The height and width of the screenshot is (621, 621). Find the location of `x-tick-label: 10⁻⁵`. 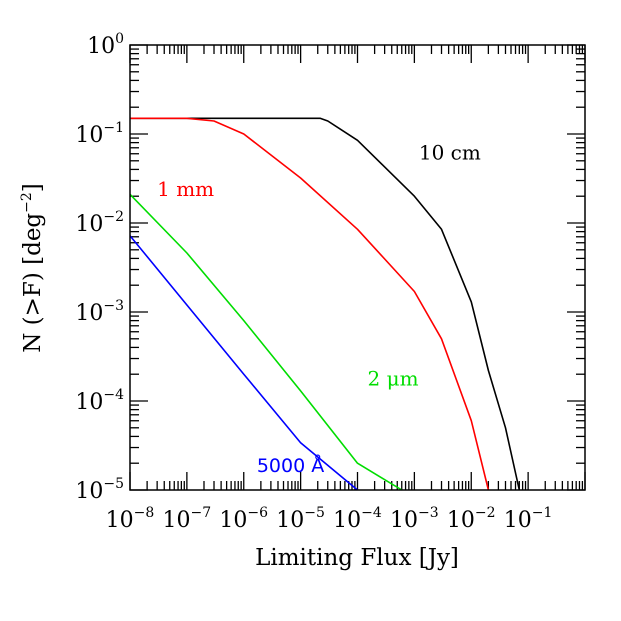

x-tick-label: 10⁻⁵ is located at coordinates (300, 519).